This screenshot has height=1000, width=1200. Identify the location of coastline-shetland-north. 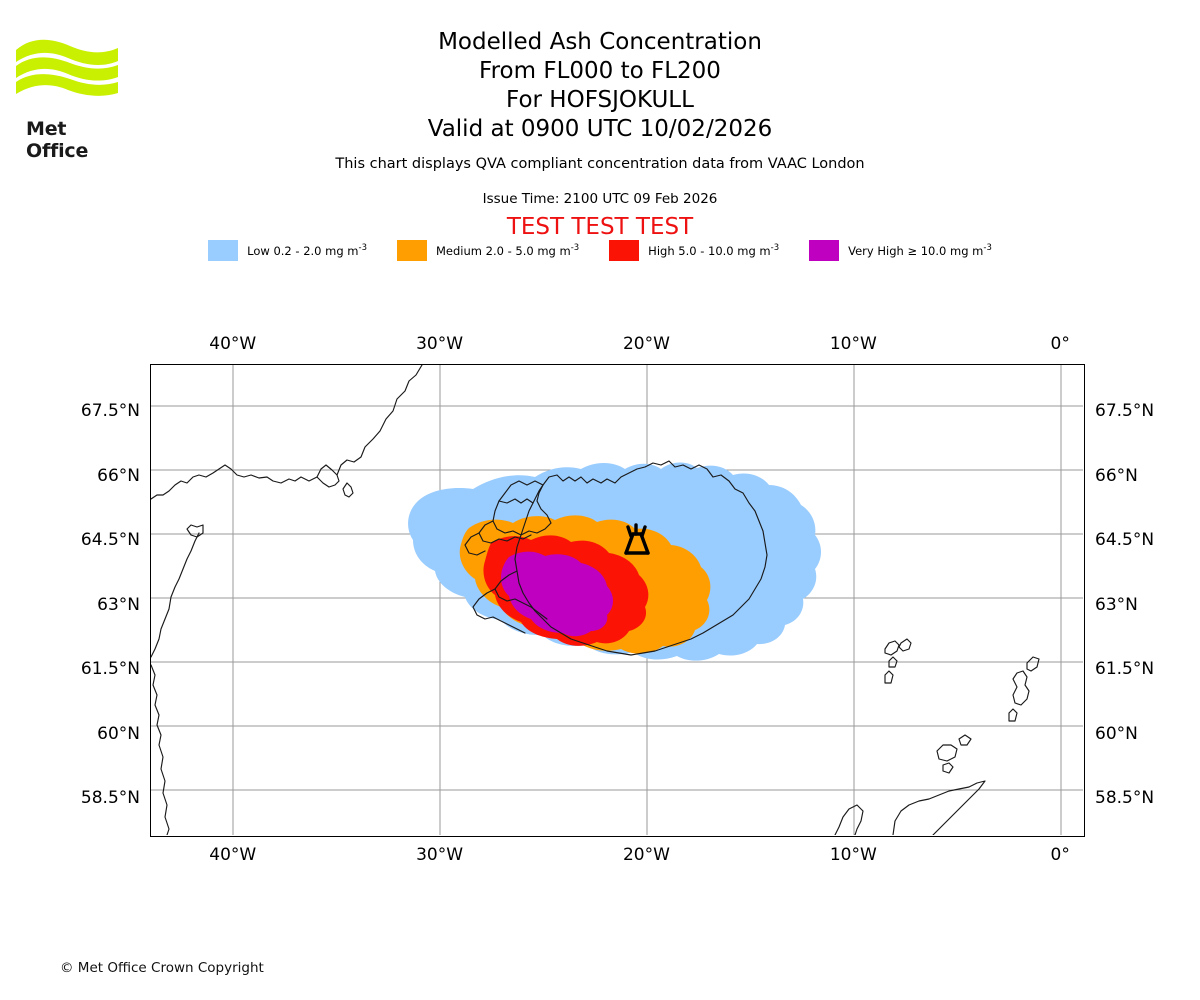
(1033, 664).